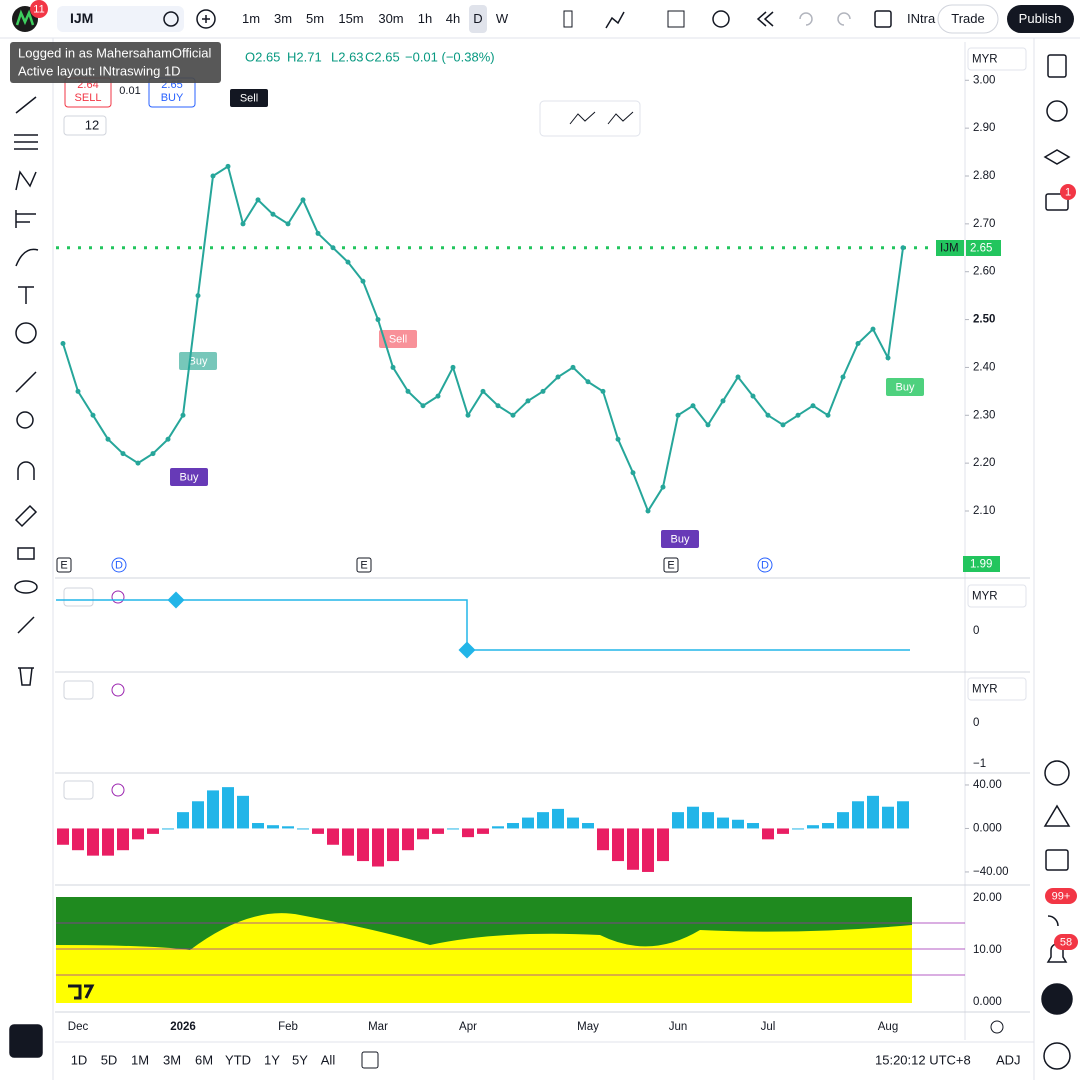 The width and height of the screenshot is (1080, 1080). Describe the element at coordinates (378, 1027) in the screenshot. I see `x-tick-label: Mar` at that location.